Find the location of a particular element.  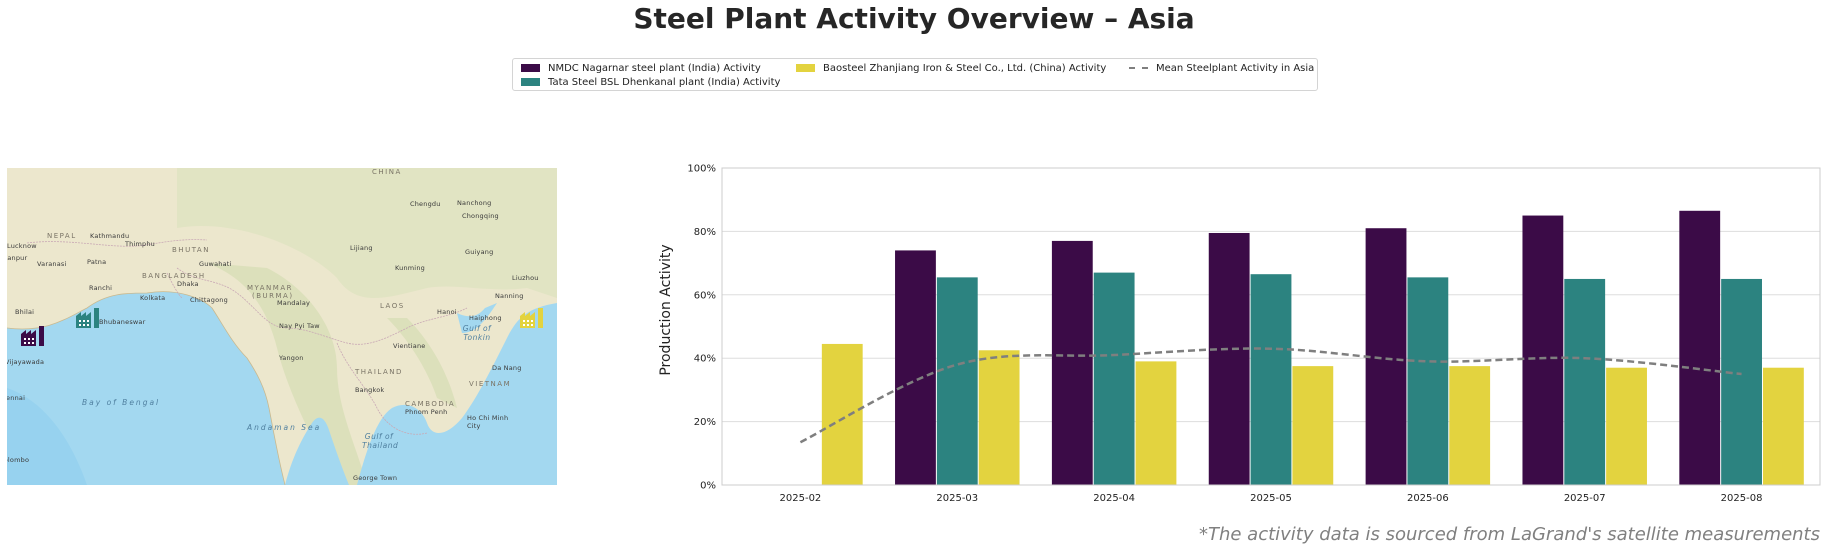

map-label-gulf-of-thailand: Gulf of Thailand is located at coordinates (380, 441).